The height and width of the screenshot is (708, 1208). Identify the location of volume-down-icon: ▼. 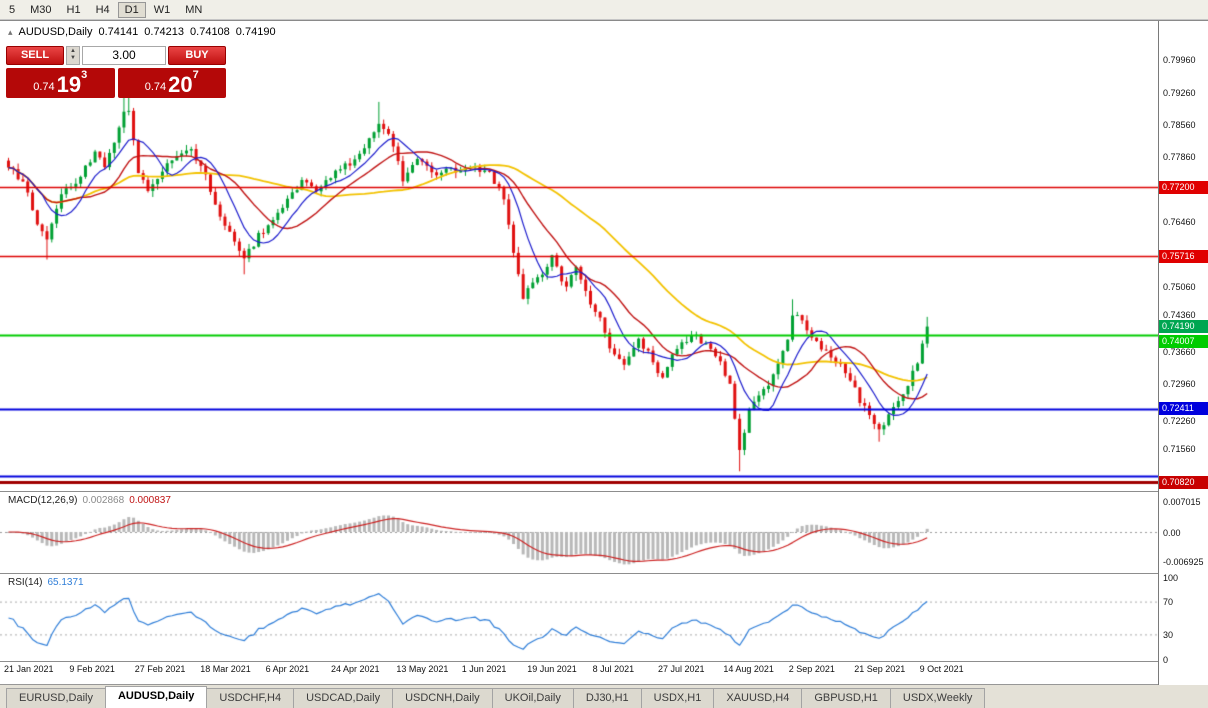
(73, 58).